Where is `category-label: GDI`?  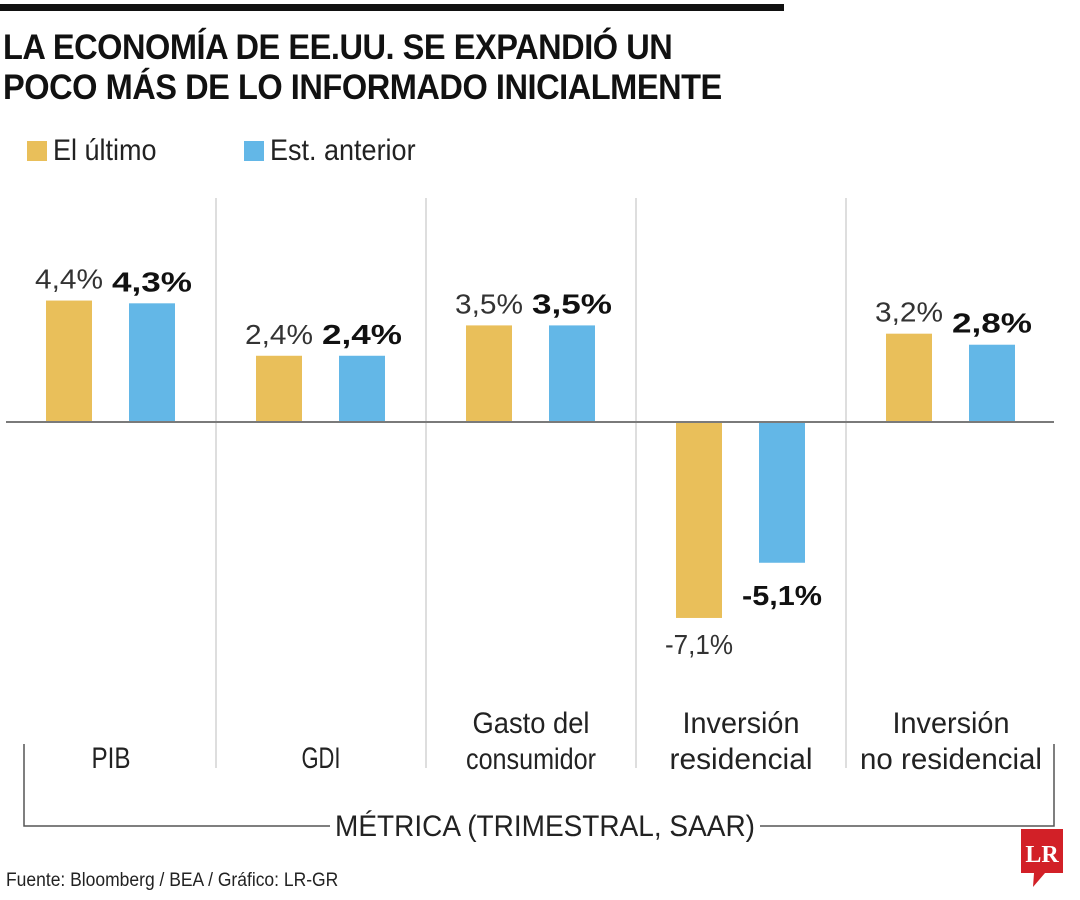
category-label: GDI is located at coordinates (321, 758).